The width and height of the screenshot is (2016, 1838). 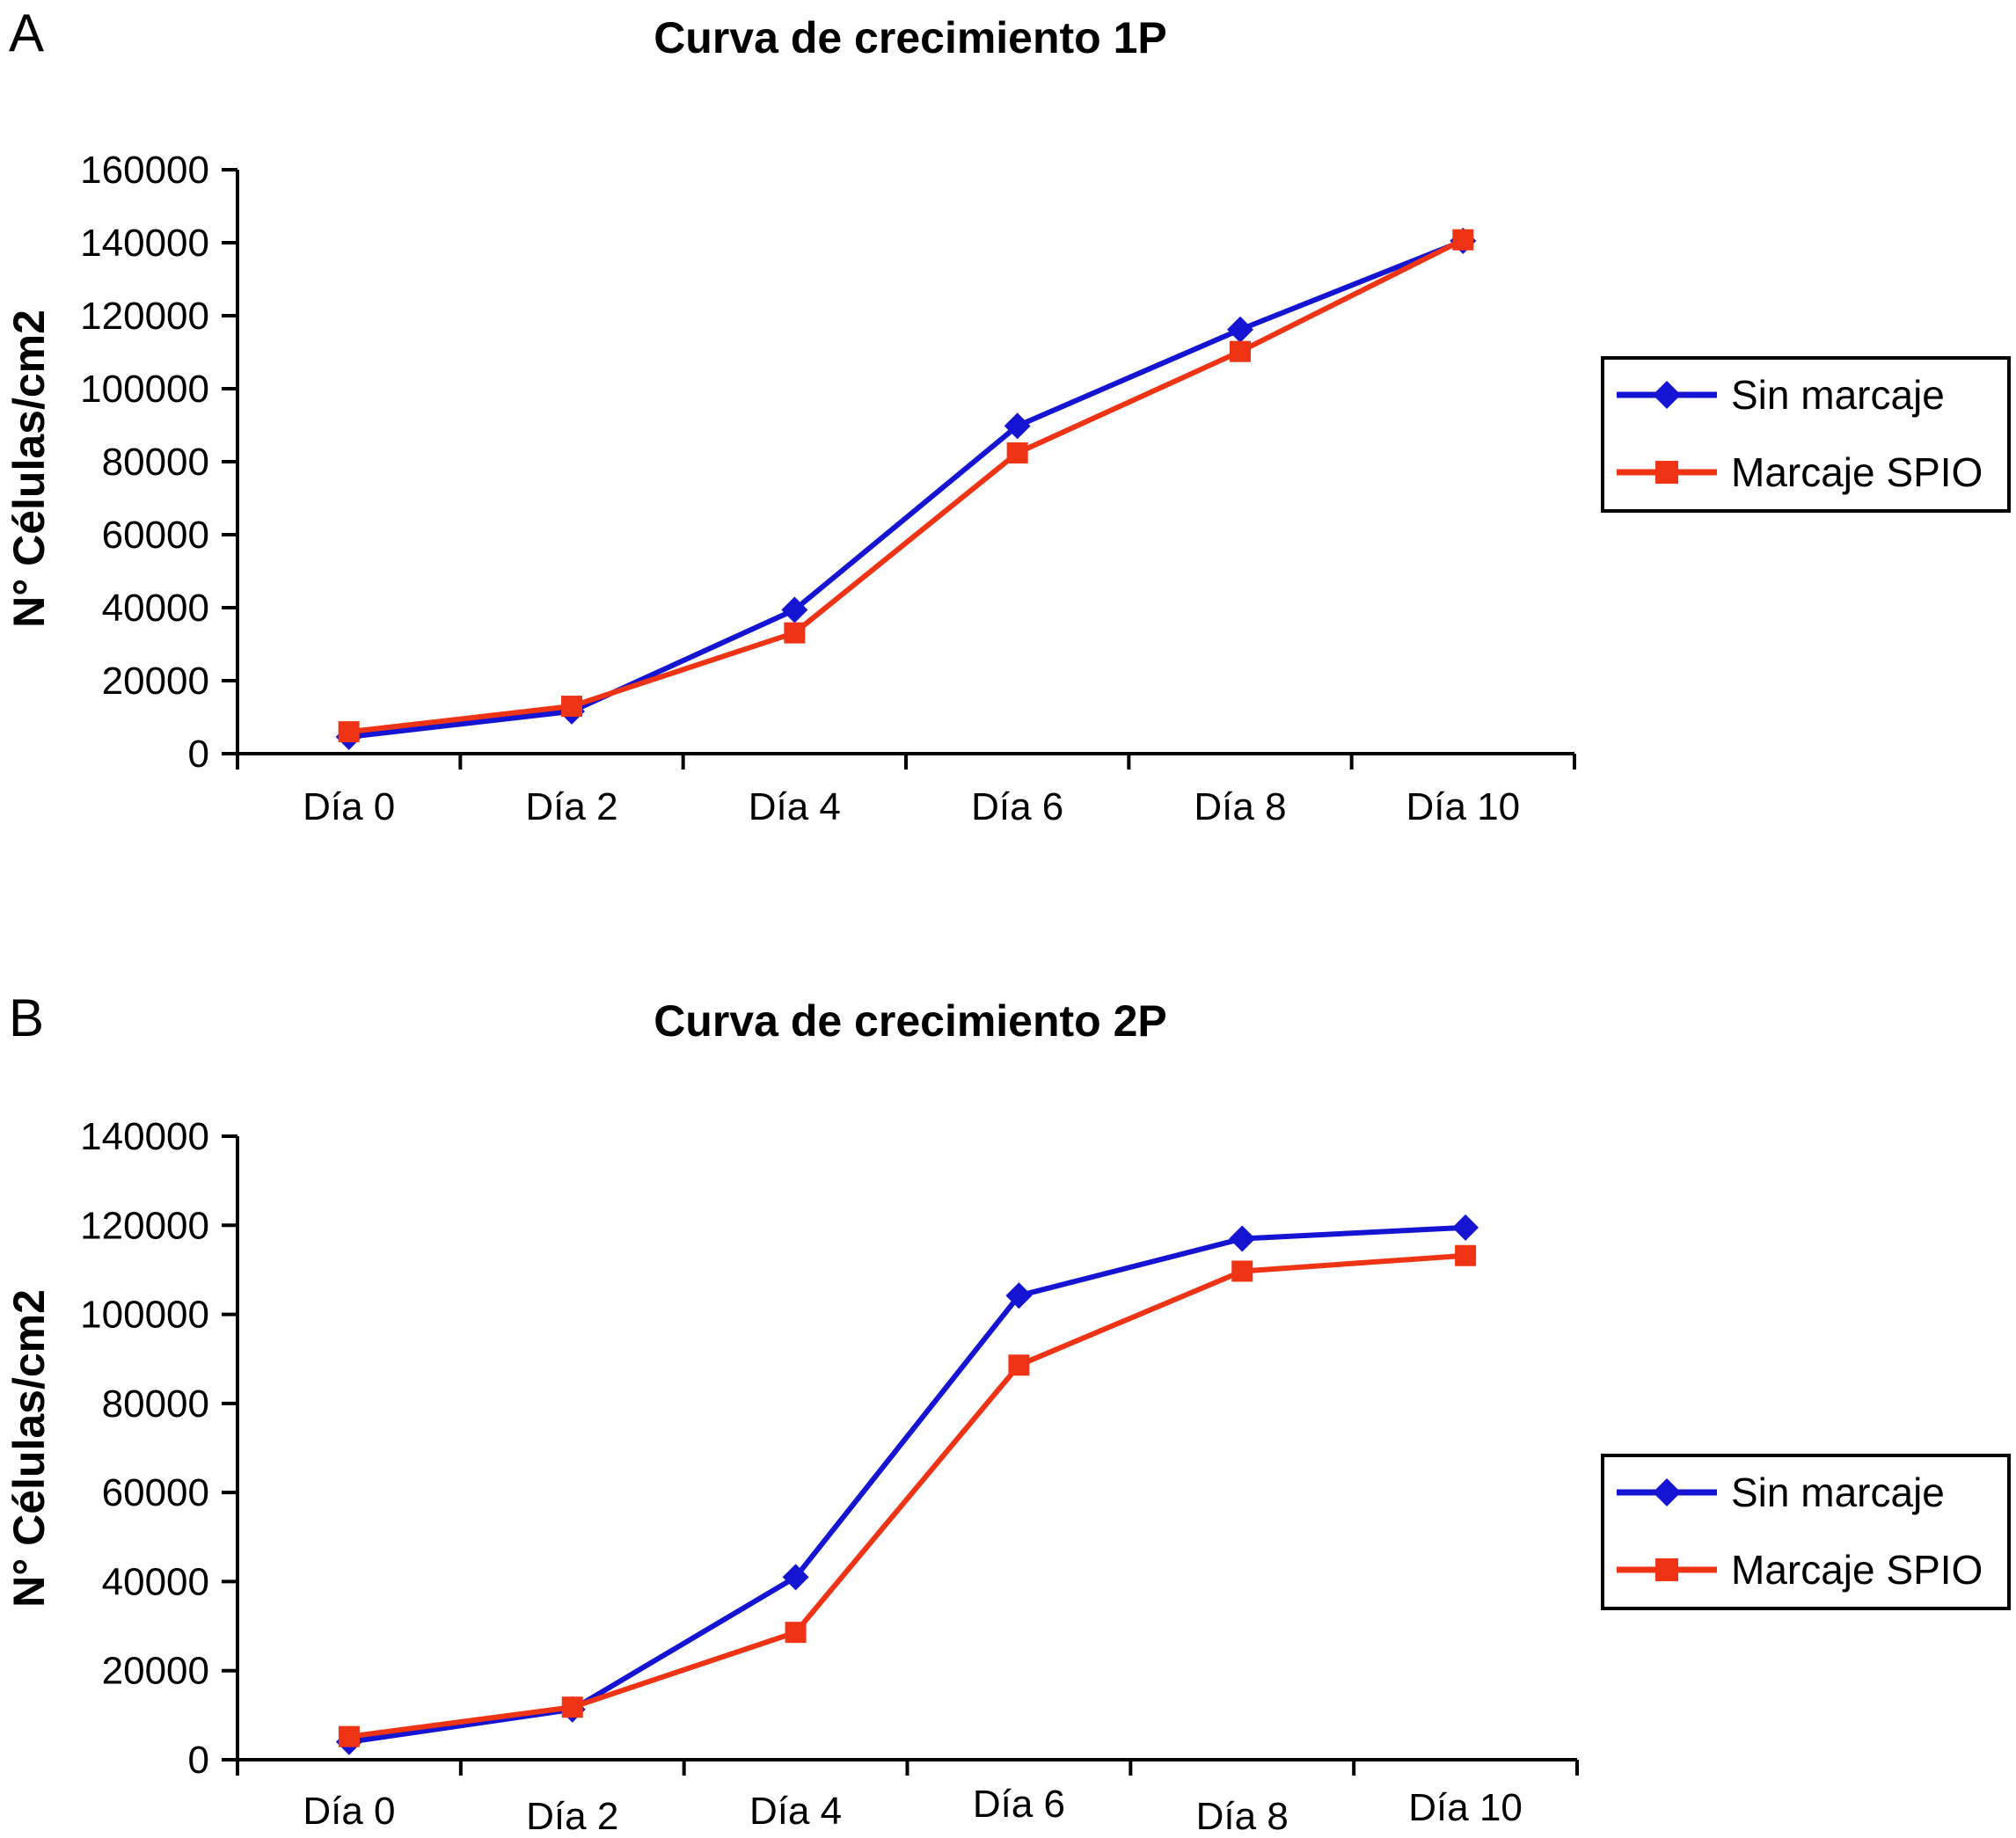 I want to click on panel-label: B, so click(x=26, y=1017).